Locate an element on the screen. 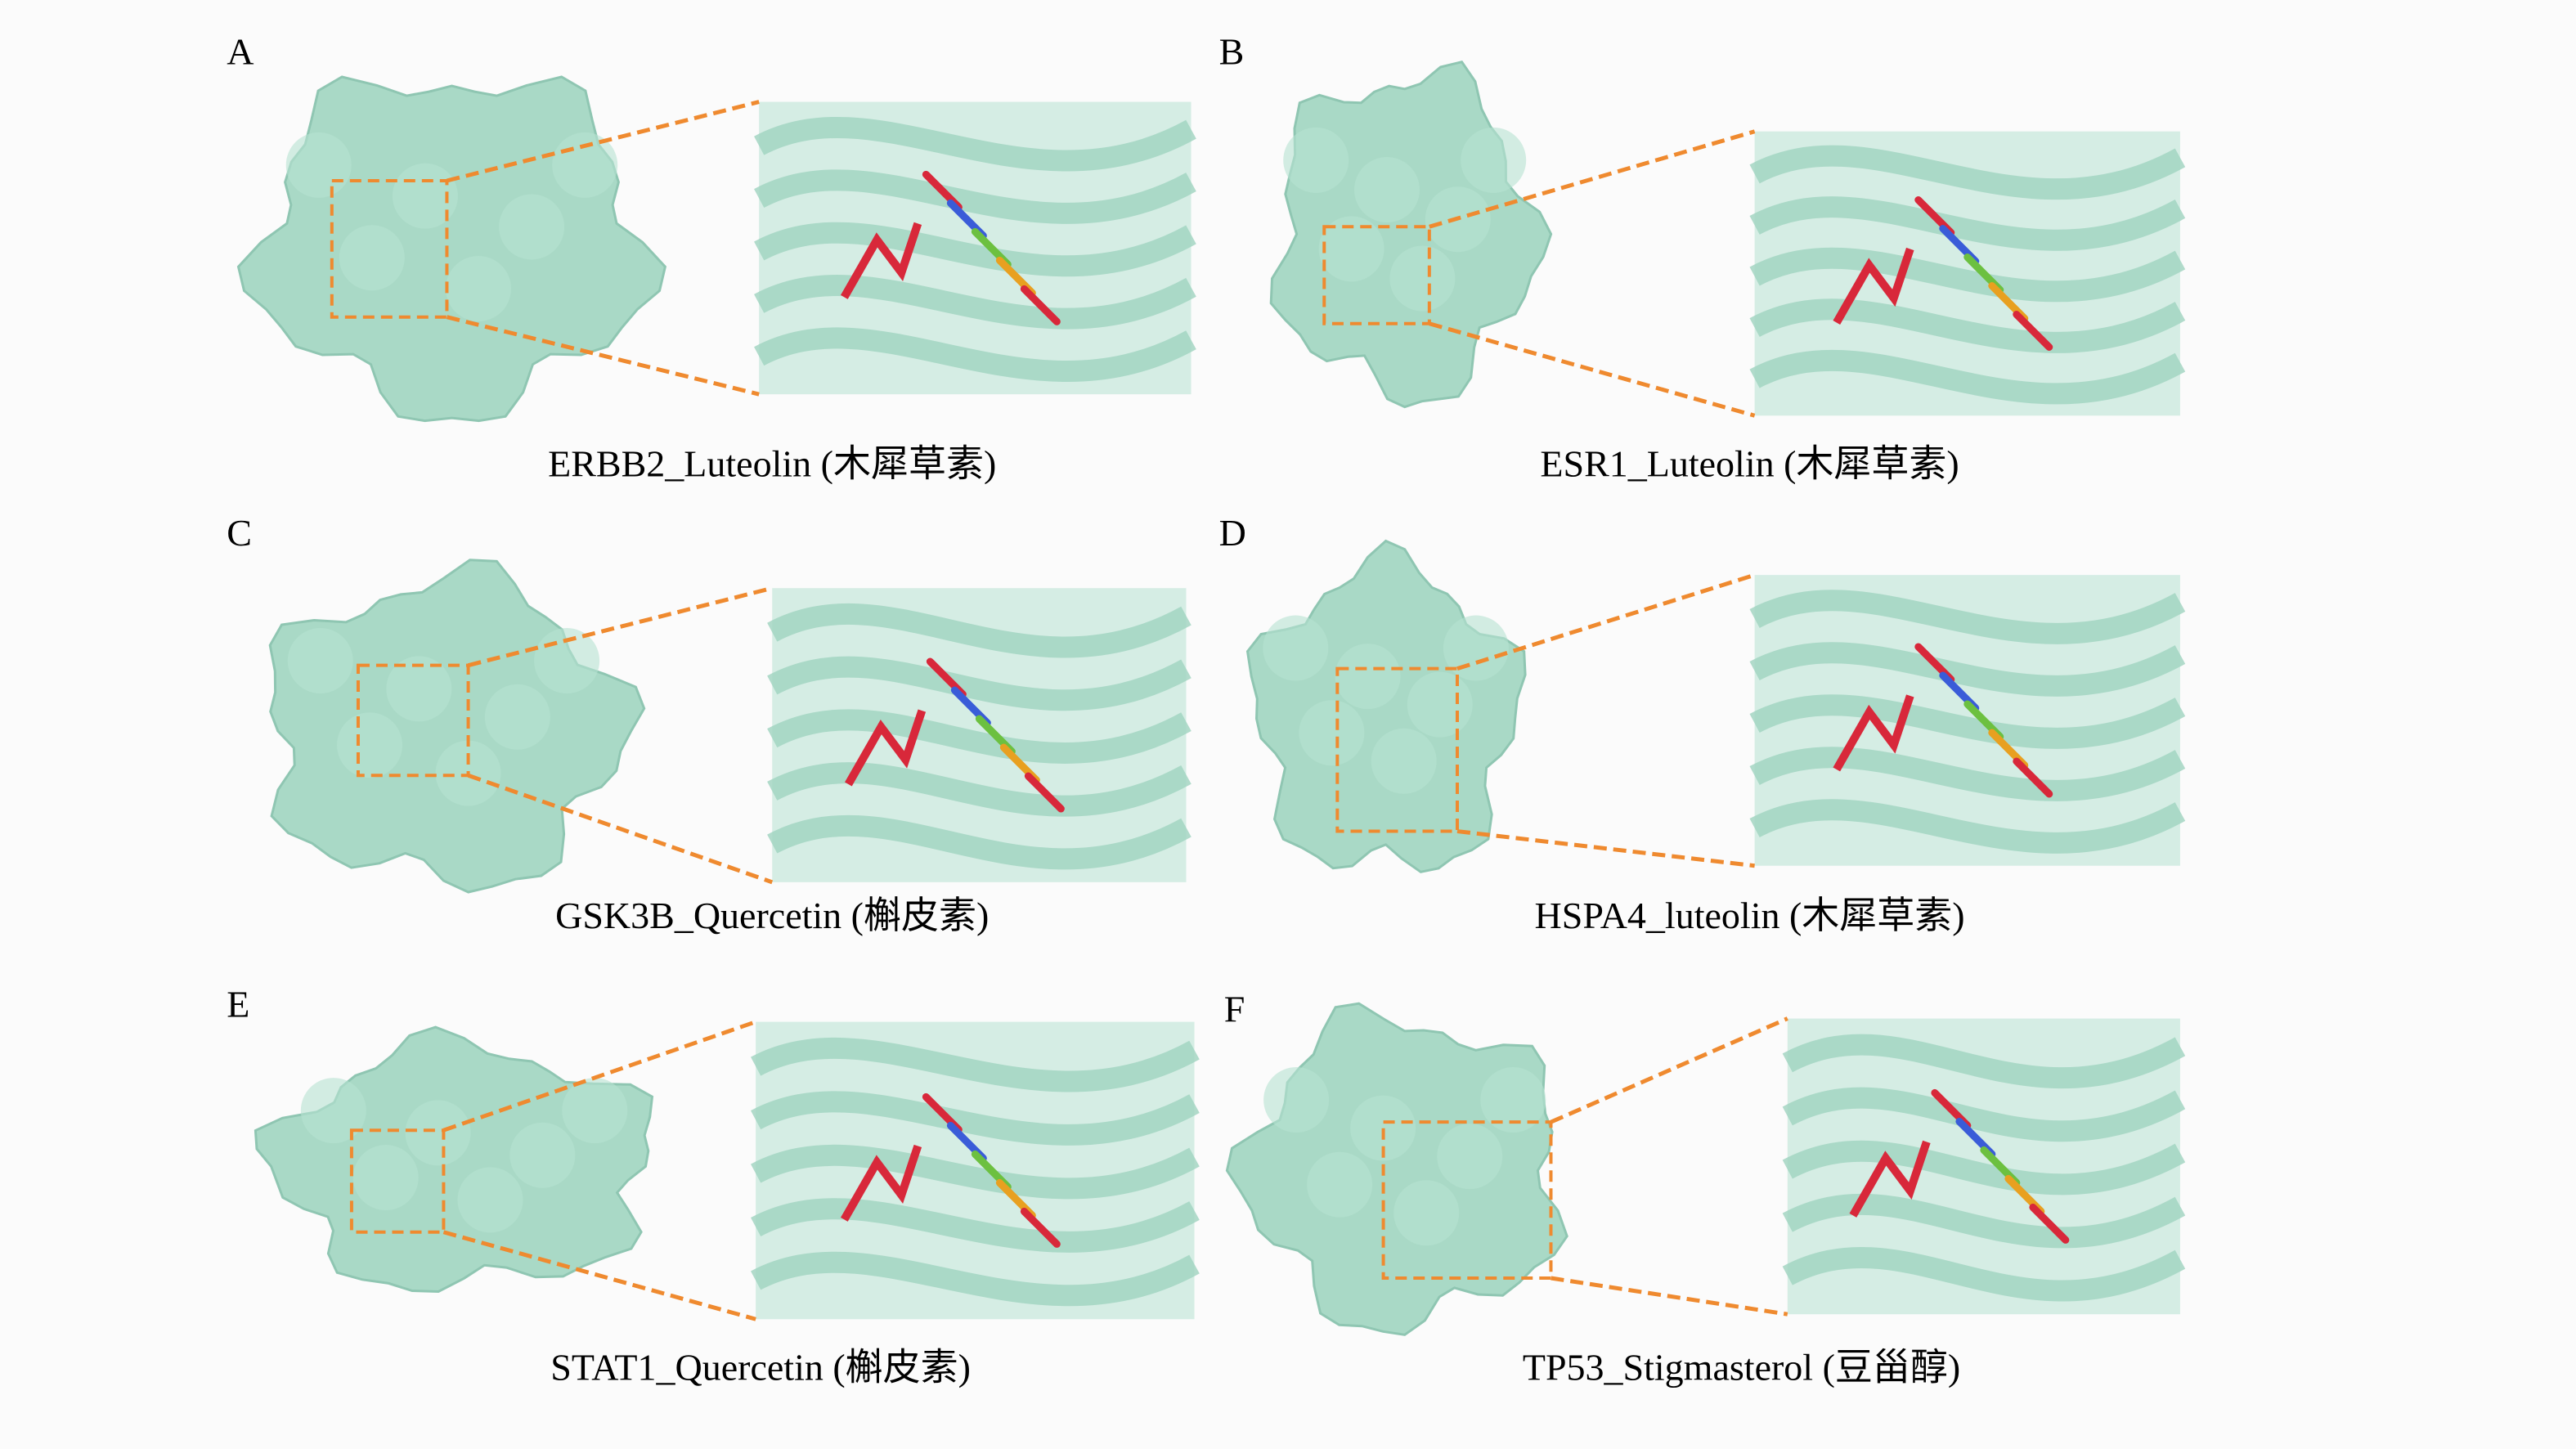 This screenshot has width=2576, height=1449. panel: B ESR1_Luteolin (木犀草素) is located at coordinates (1702, 257).